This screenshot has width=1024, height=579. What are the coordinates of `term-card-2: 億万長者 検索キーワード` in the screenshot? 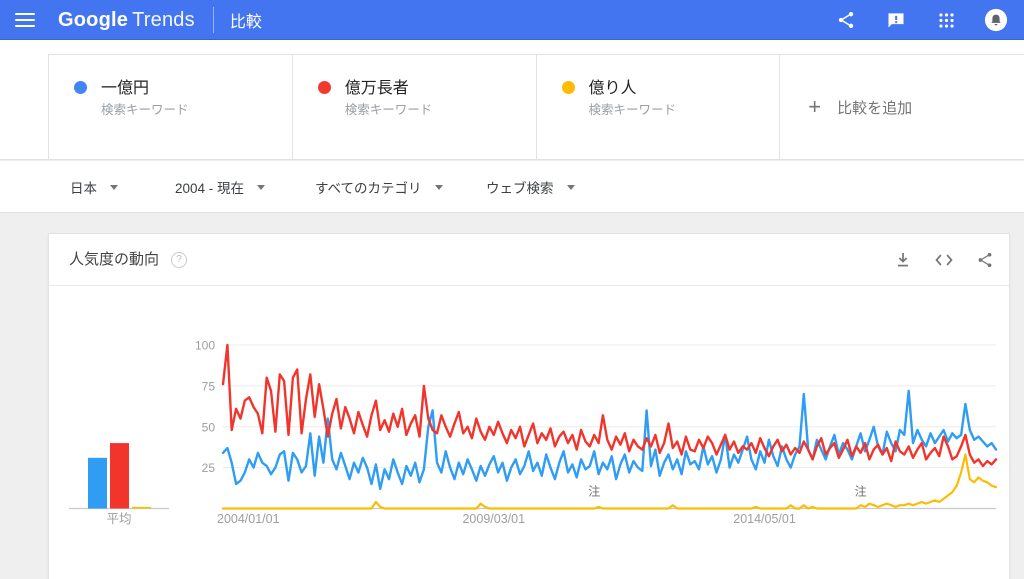 It's located at (415, 107).